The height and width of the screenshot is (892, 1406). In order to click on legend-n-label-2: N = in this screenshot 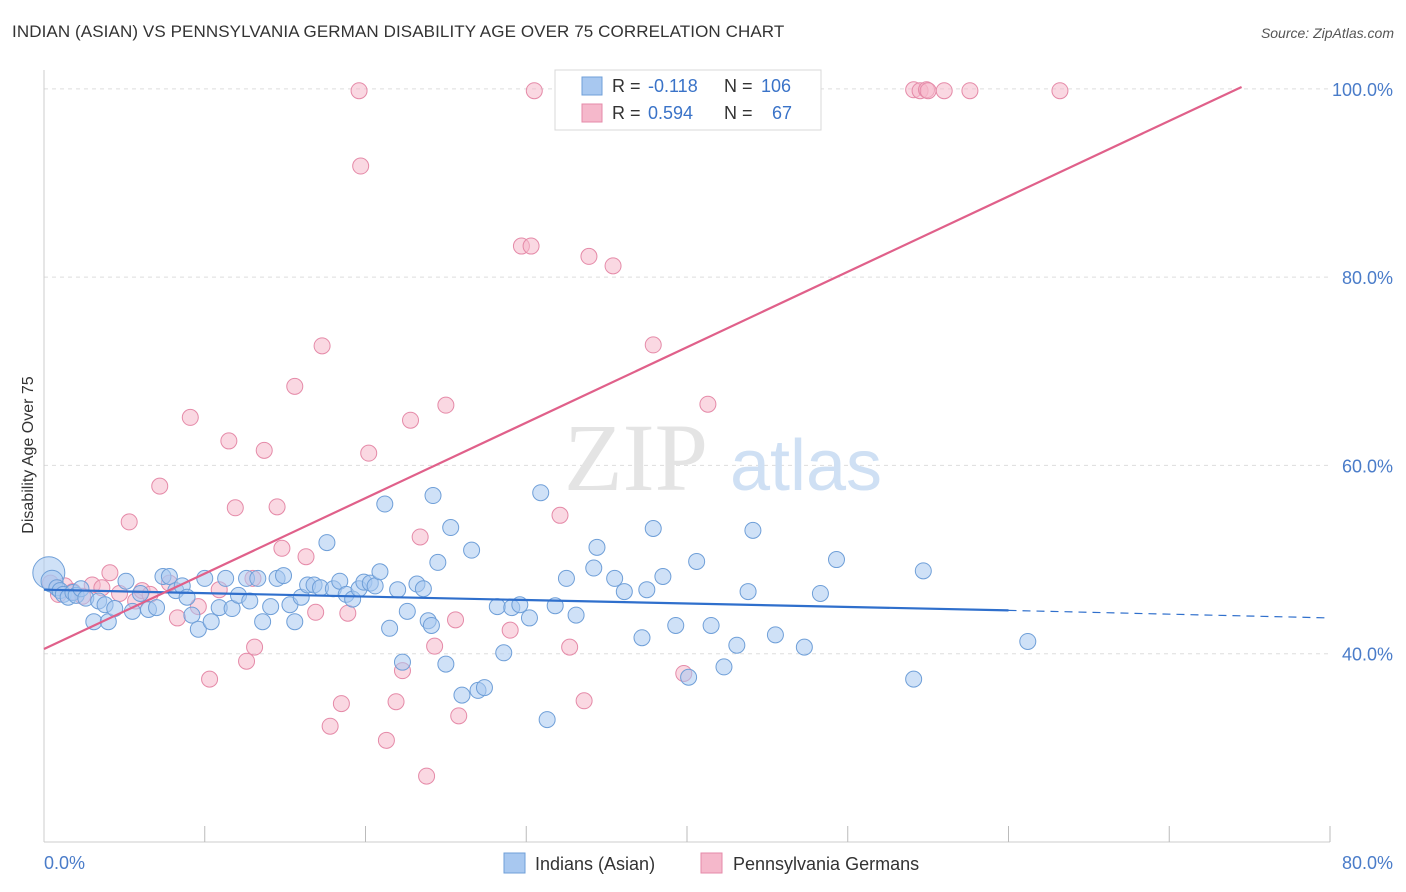, I will do `click(738, 113)`.